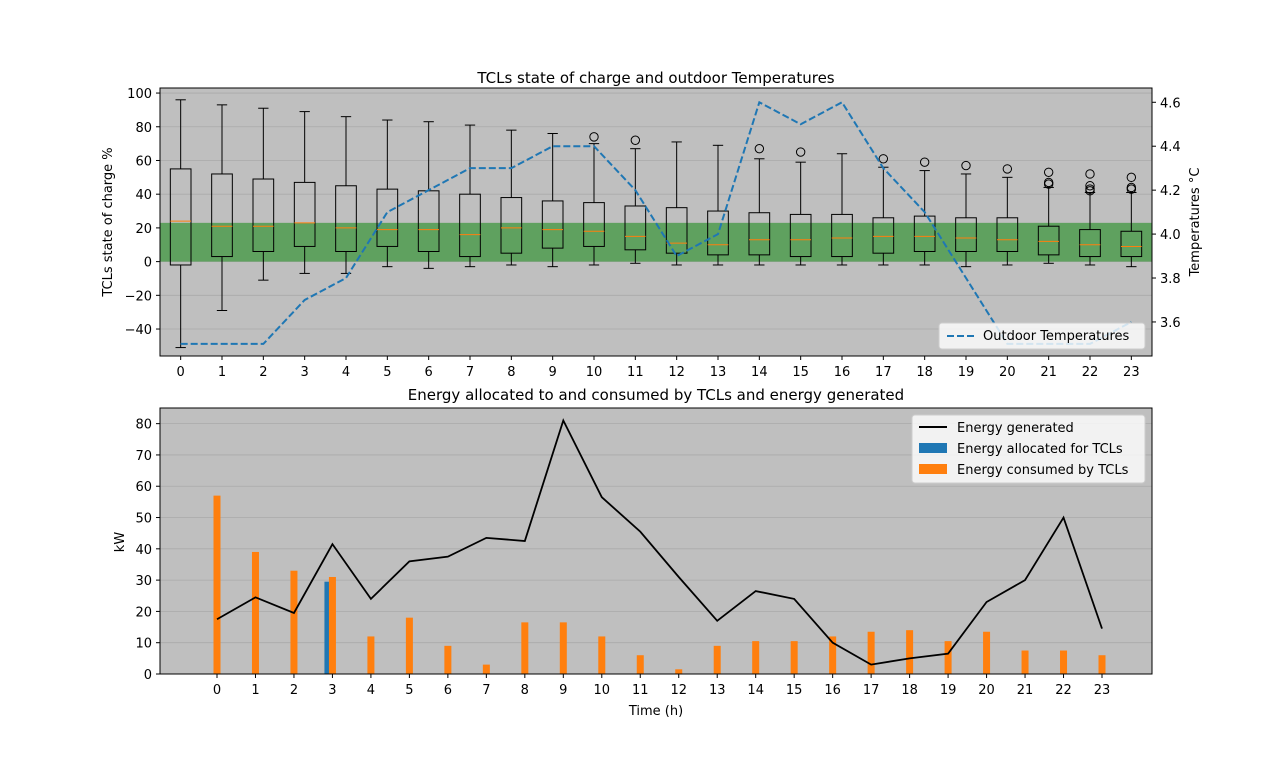  What do you see at coordinates (718, 372) in the screenshot?
I see `top-xtick-label: 13` at bounding box center [718, 372].